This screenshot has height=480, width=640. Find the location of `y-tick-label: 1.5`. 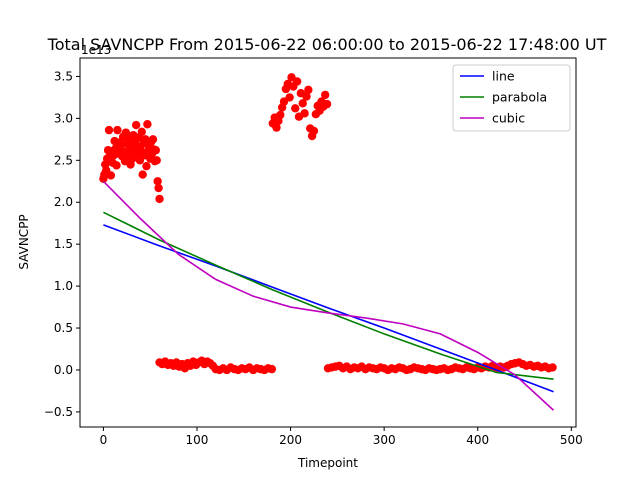

y-tick-label: 1.5 is located at coordinates (63, 244).